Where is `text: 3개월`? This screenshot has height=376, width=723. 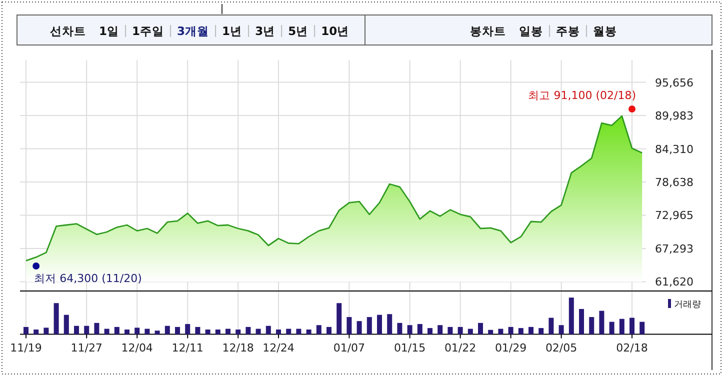 text: 3개월 is located at coordinates (193, 31).